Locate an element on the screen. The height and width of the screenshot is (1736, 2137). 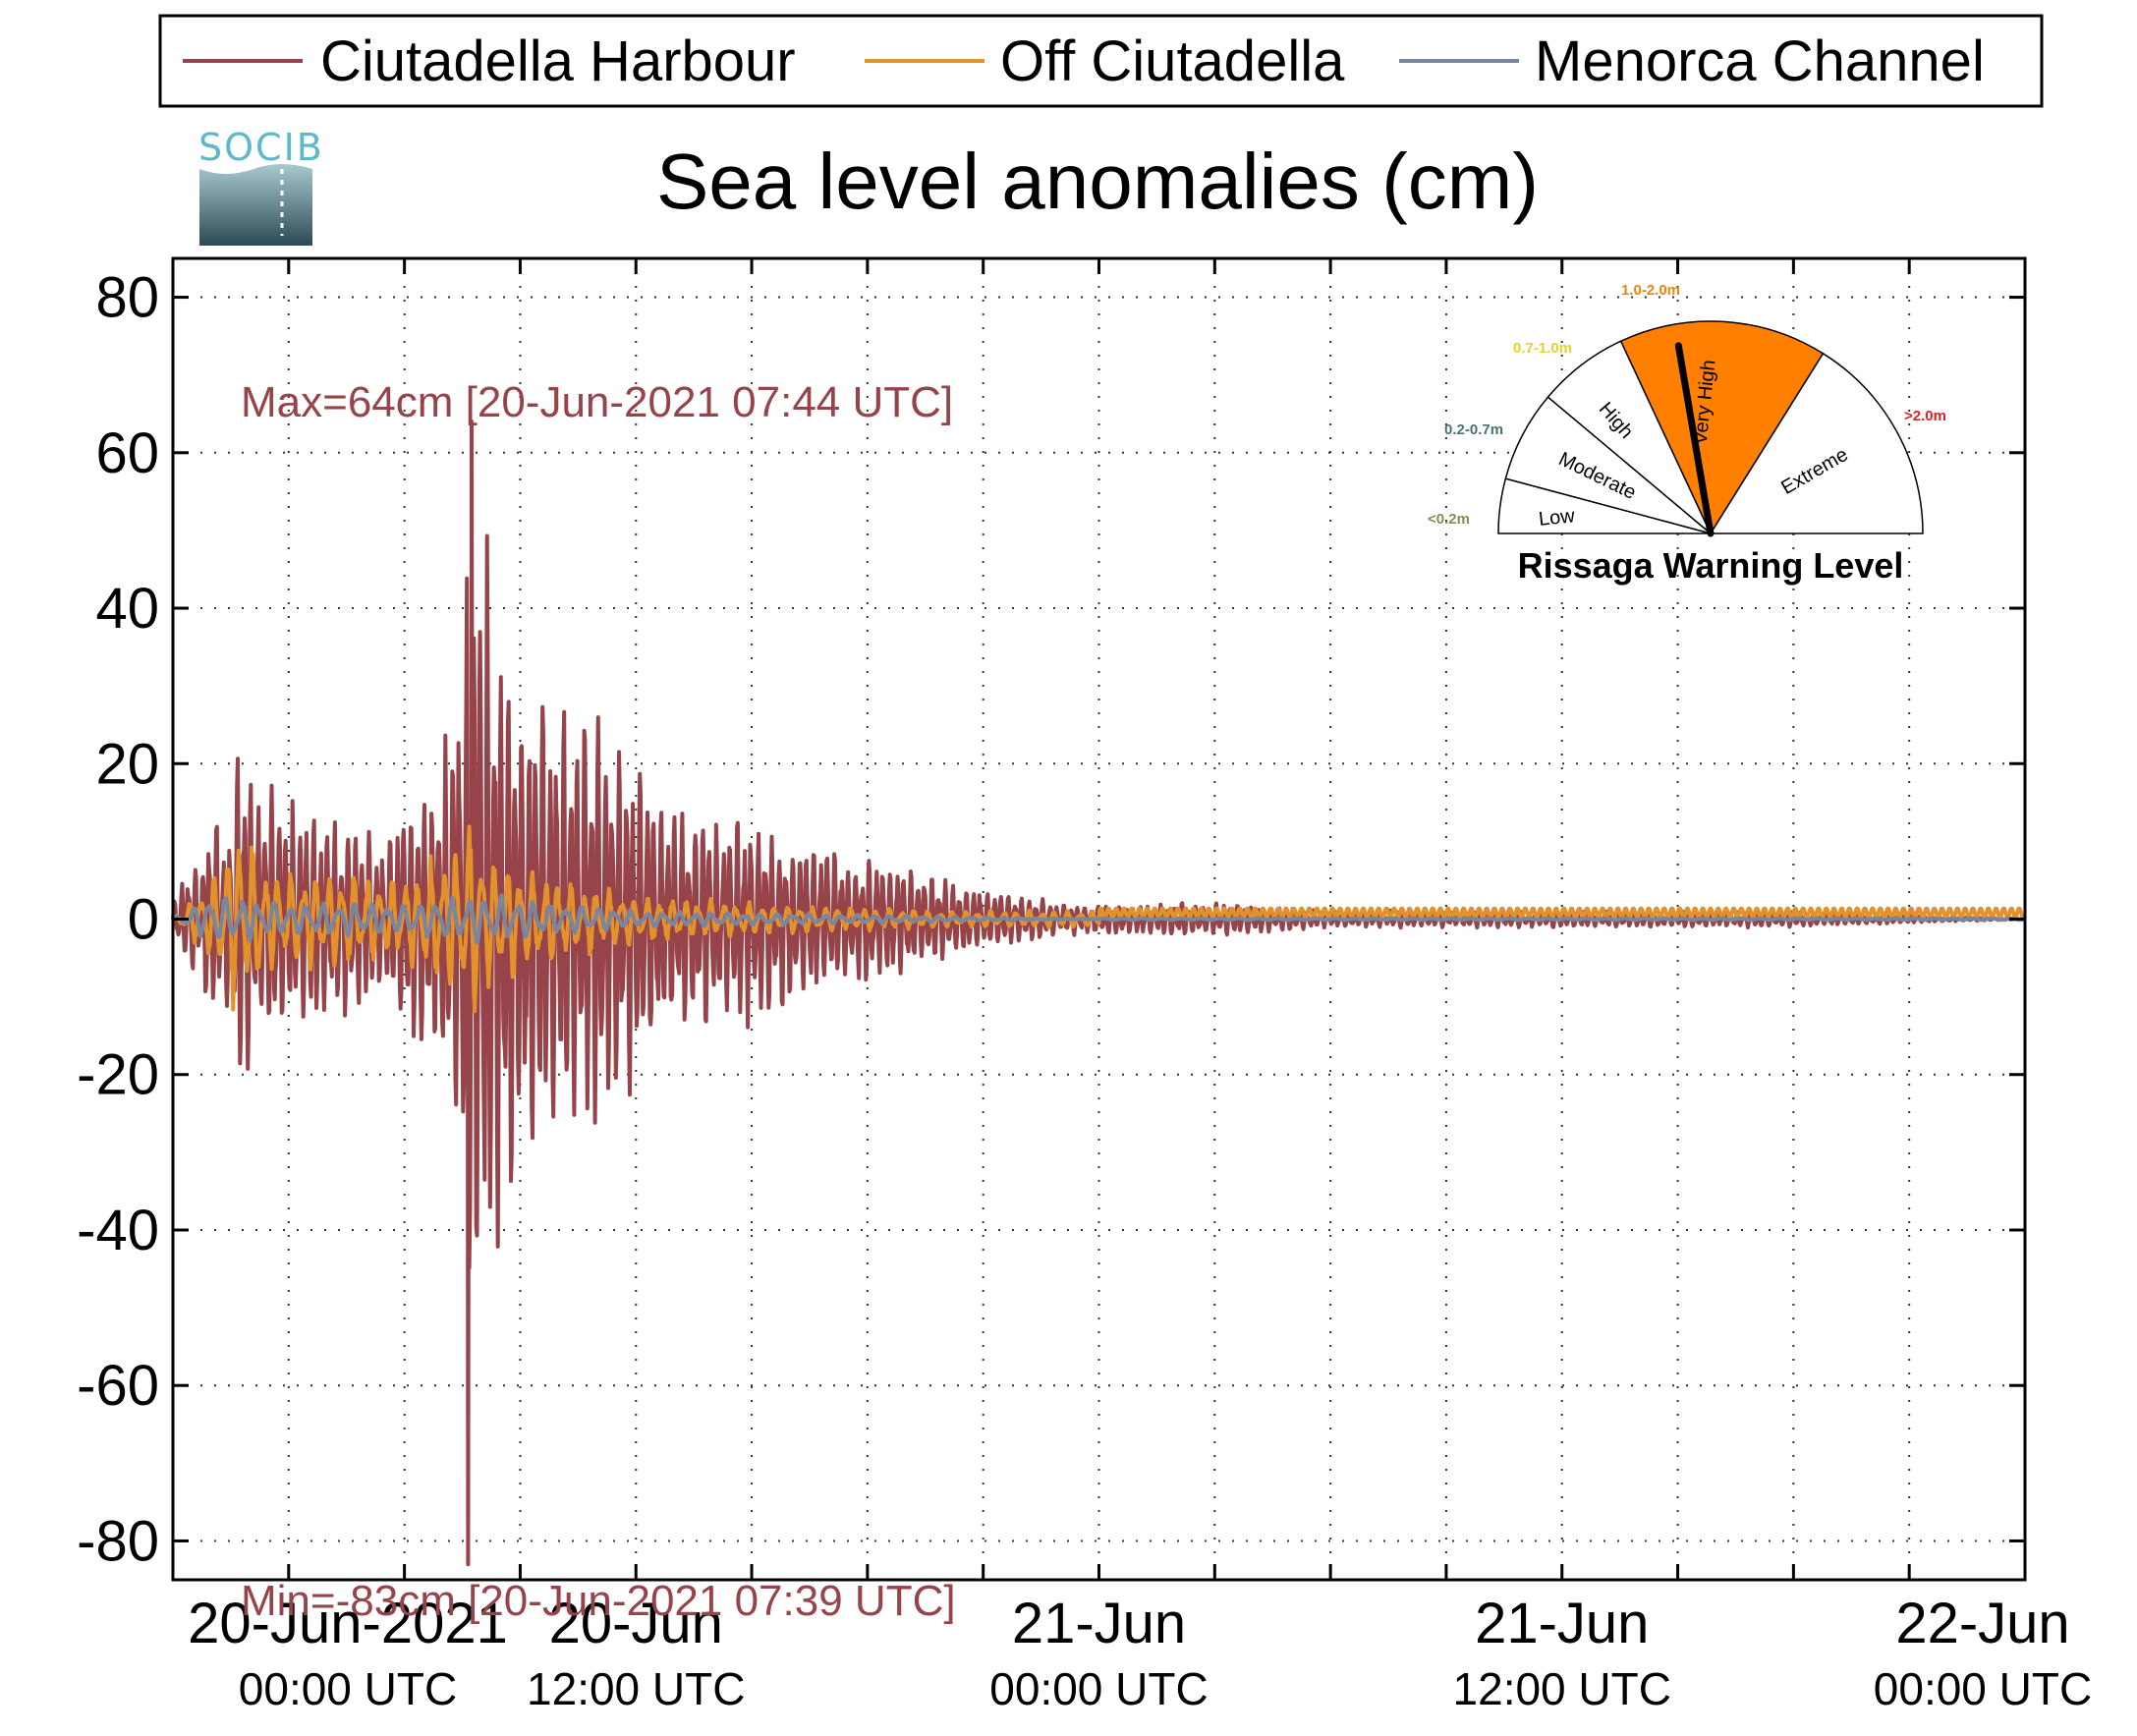
x-tick-label: 20-Jun is located at coordinates (636, 1623).